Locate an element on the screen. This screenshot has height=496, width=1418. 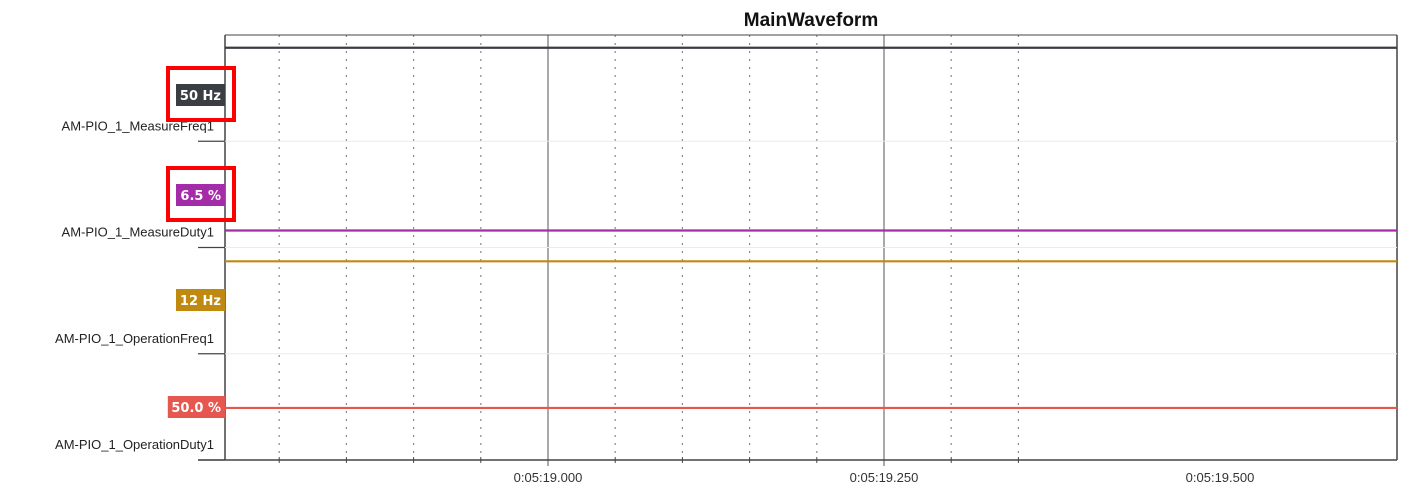
value-badge-text: 12 Hz is located at coordinates (200, 301).